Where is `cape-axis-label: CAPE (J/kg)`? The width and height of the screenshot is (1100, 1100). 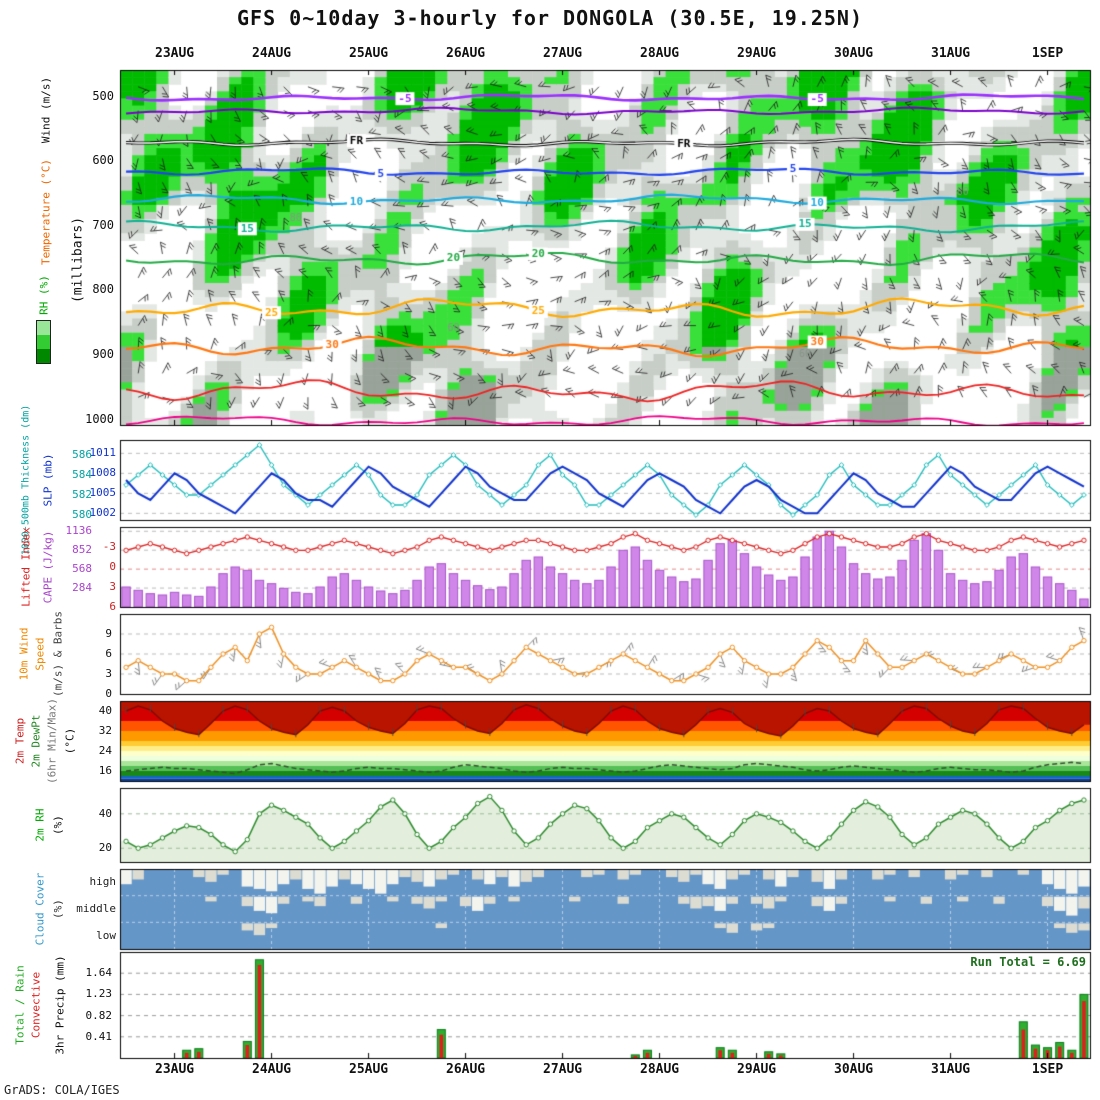 cape-axis-label: CAPE (J/kg) is located at coordinates (48, 567).